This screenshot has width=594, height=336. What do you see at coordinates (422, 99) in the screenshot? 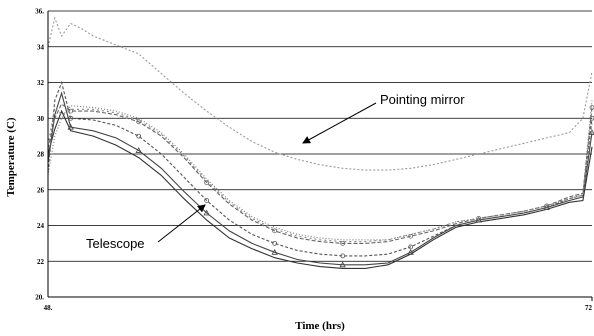
I see `annotation-pointing-mirror: Pointing mirror` at bounding box center [422, 99].